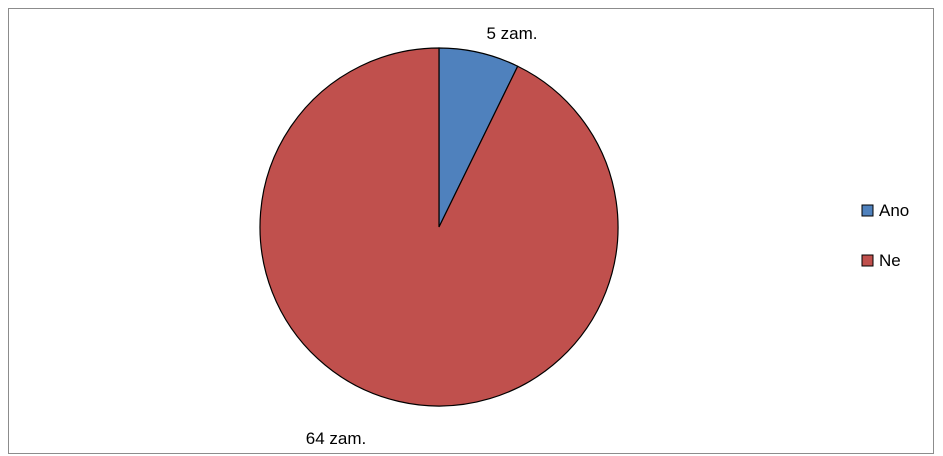  I want to click on data-label-ne: 64 zam., so click(336, 438).